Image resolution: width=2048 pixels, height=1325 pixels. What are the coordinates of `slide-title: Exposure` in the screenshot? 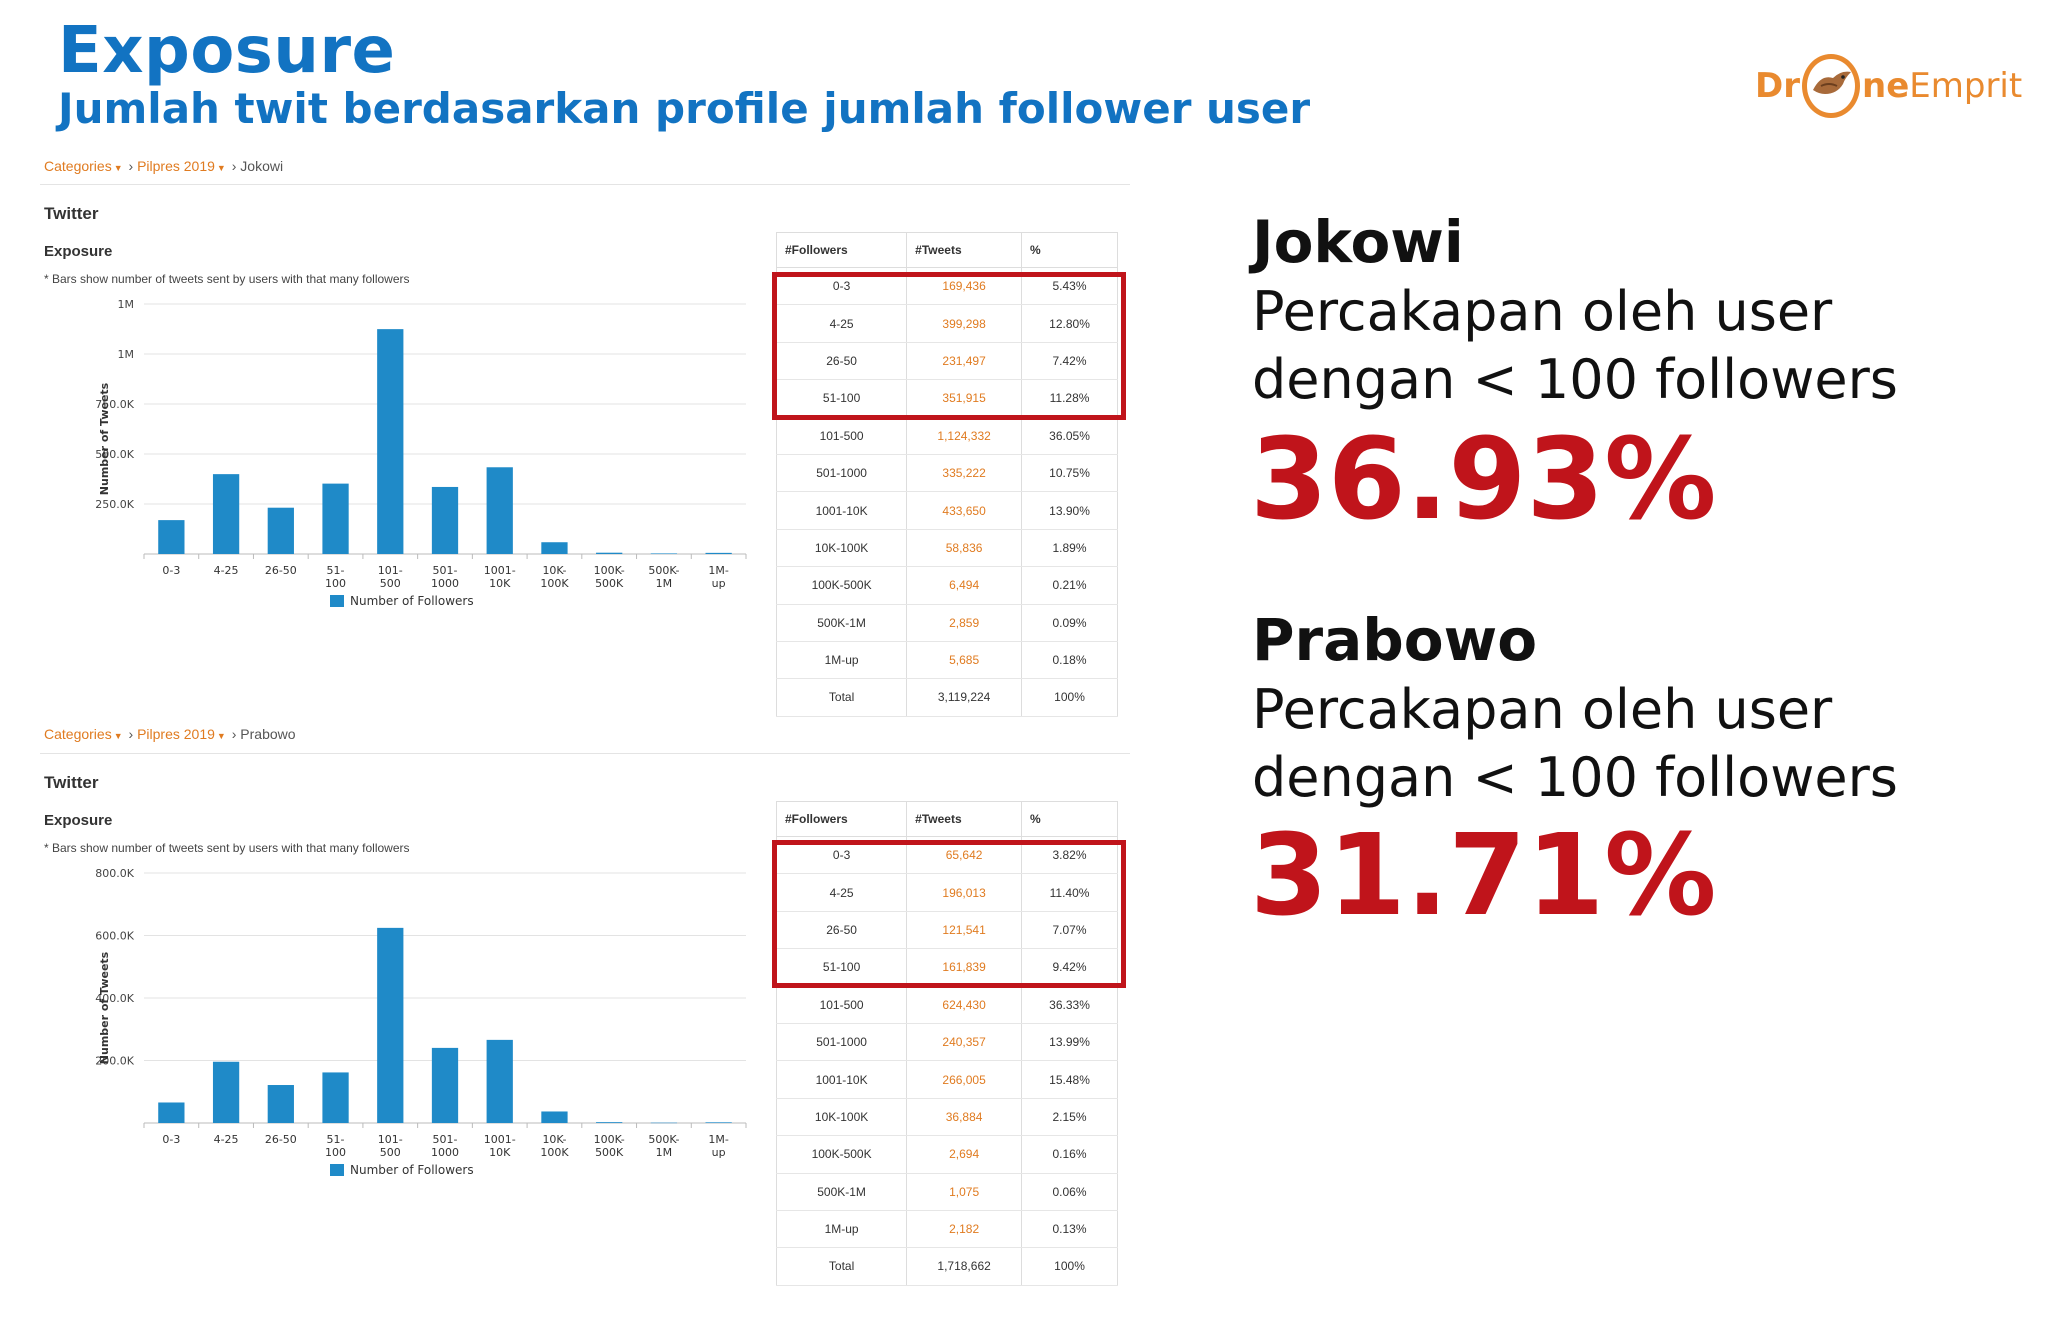 It's located at (227, 51).